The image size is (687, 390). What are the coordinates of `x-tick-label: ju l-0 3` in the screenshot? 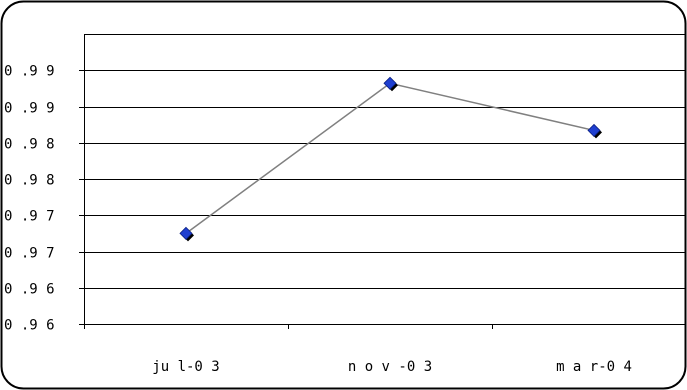 It's located at (185, 367).